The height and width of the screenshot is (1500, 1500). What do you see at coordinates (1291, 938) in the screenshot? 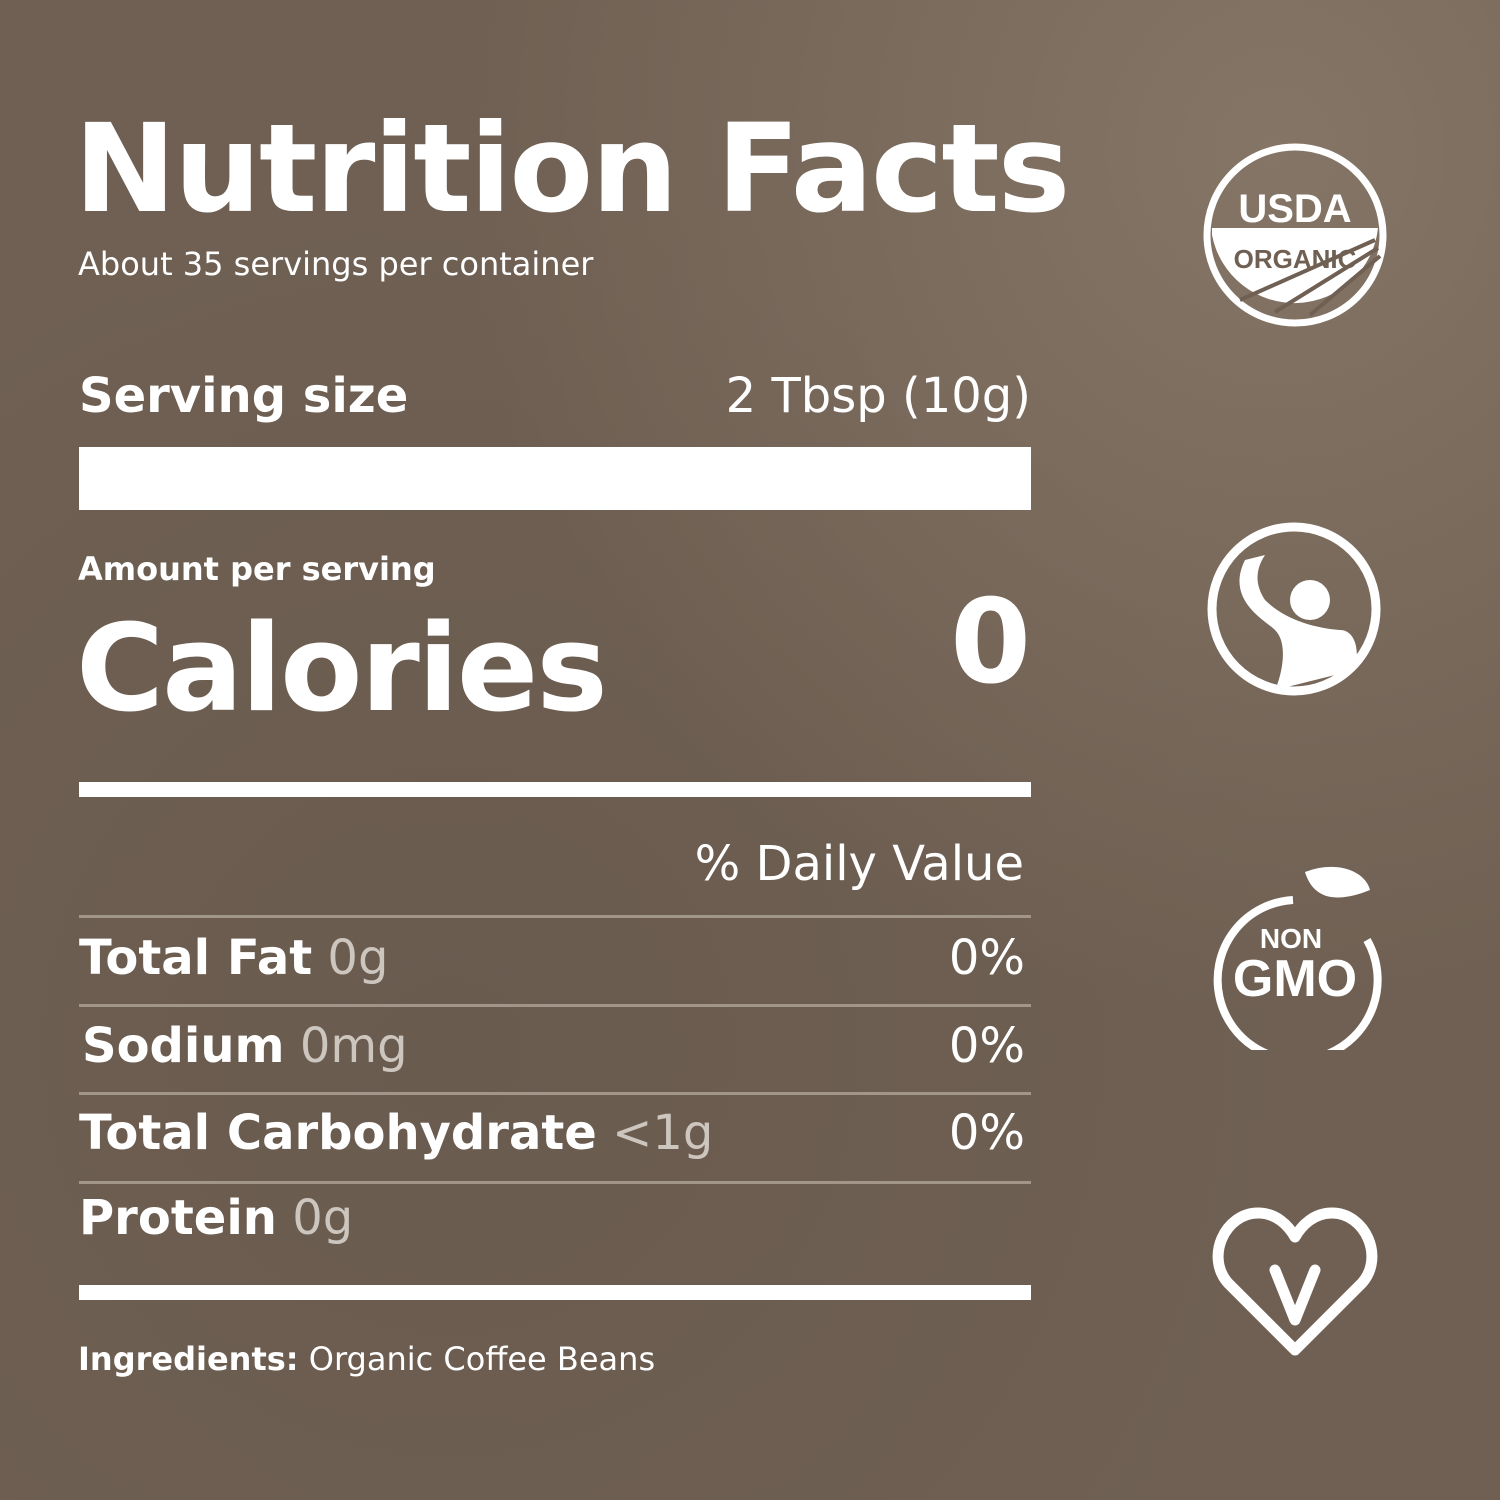
I see `non-text: NON` at bounding box center [1291, 938].